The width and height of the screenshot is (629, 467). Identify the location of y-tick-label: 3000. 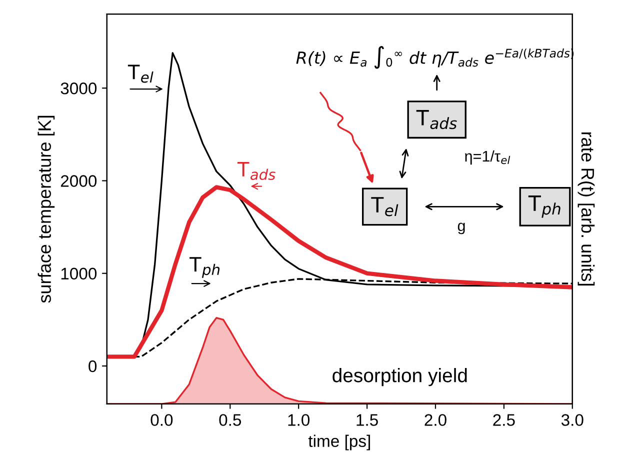
(78, 88).